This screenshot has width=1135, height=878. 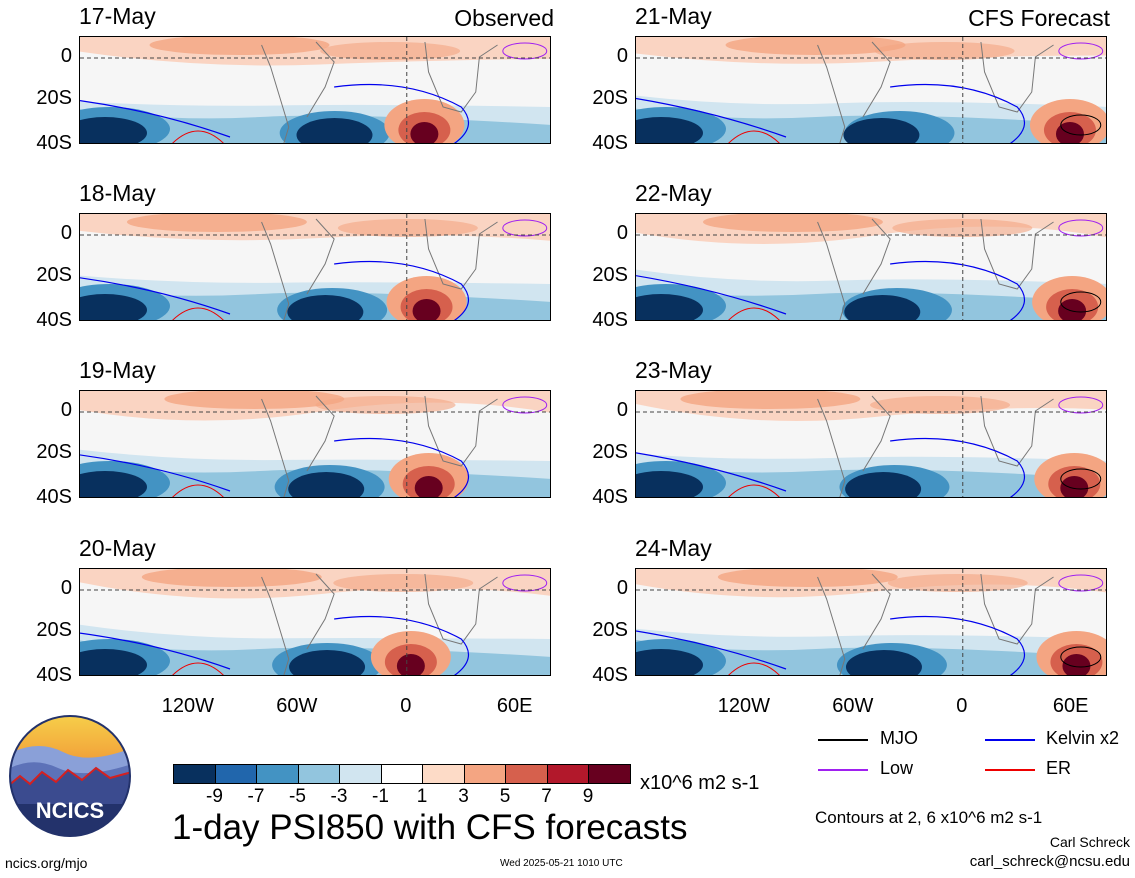 What do you see at coordinates (899, 738) in the screenshot?
I see `legend-mjo-label: MJO` at bounding box center [899, 738].